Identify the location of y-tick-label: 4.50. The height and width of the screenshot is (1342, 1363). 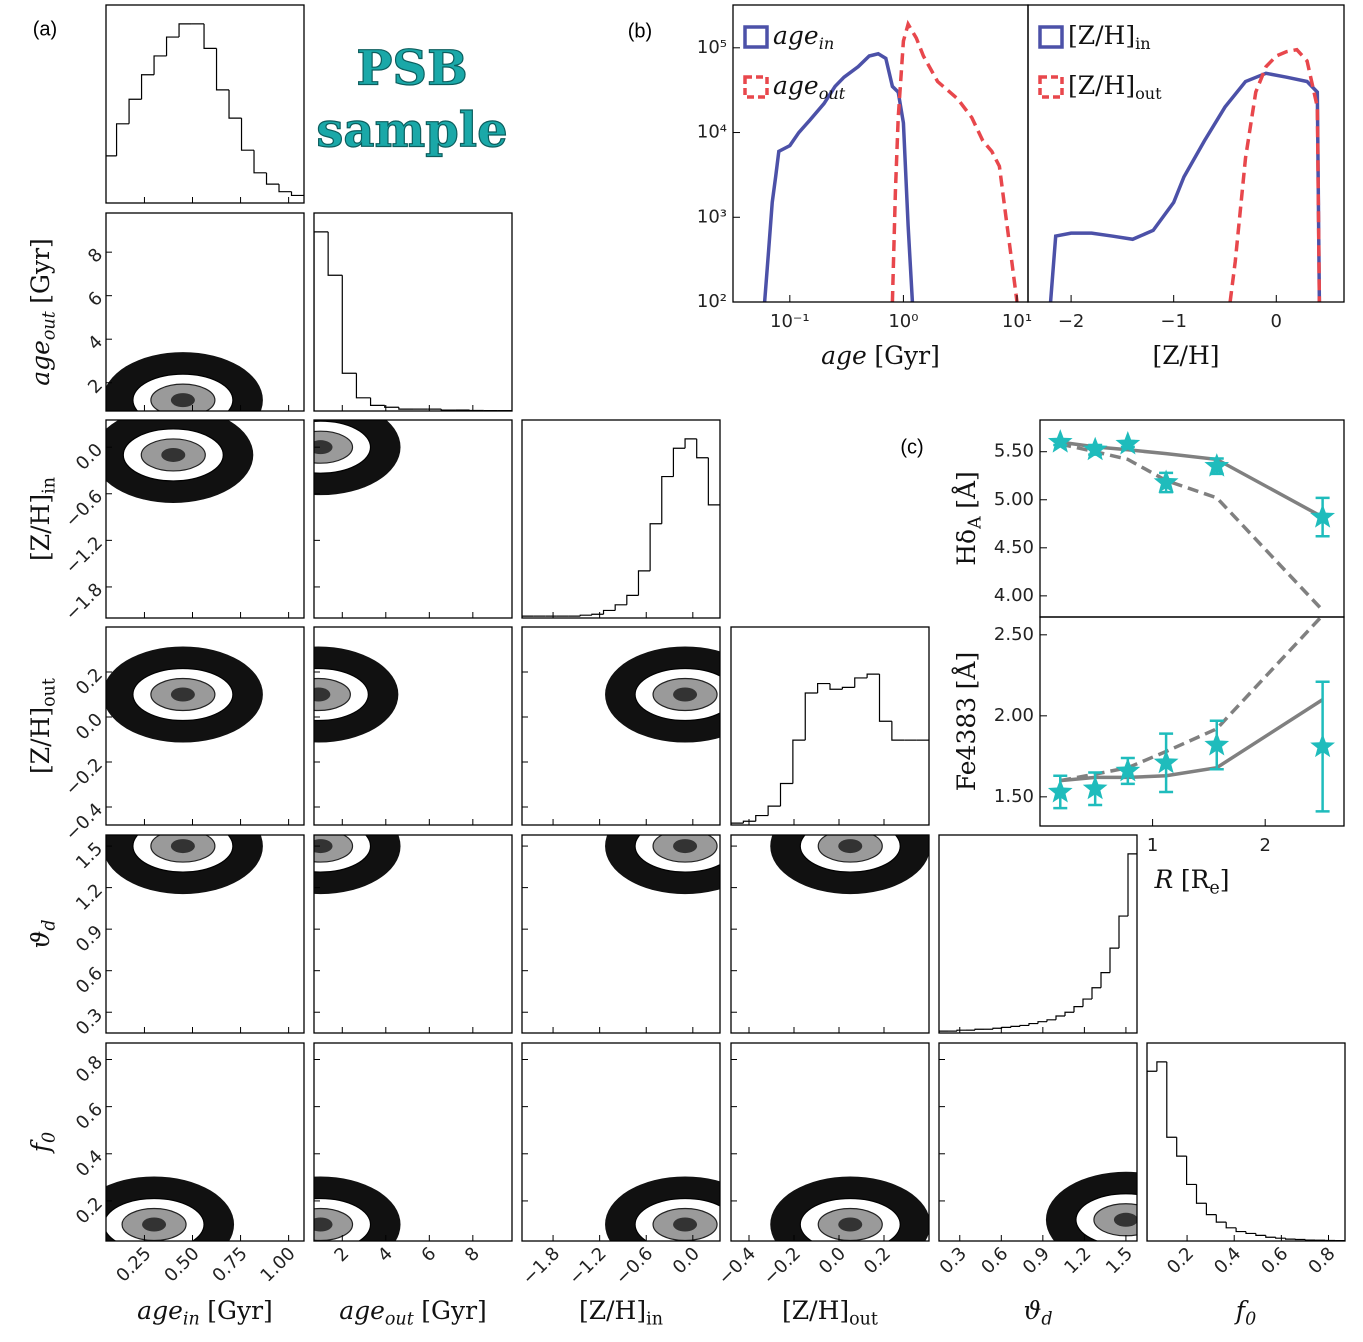
(1014, 547).